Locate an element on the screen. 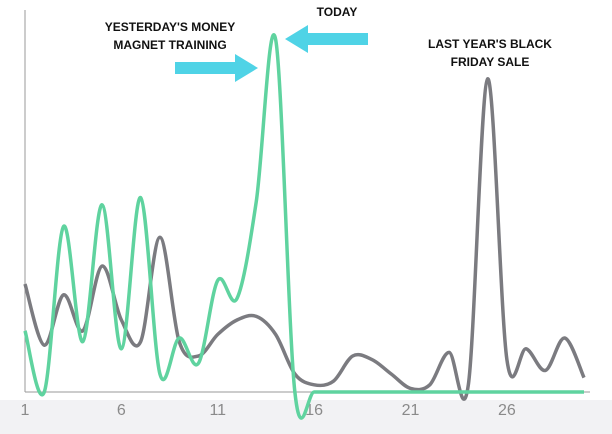 This screenshot has width=612, height=434. x-tick-label: 21 is located at coordinates (411, 410).